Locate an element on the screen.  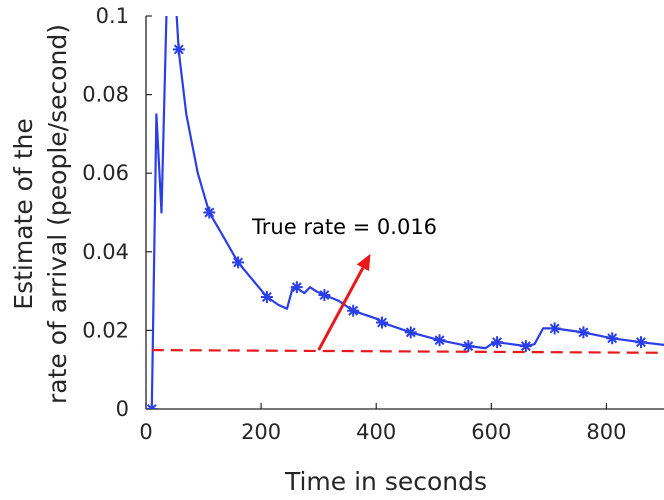
true-rate-dashed-line is located at coordinates (407, 351).